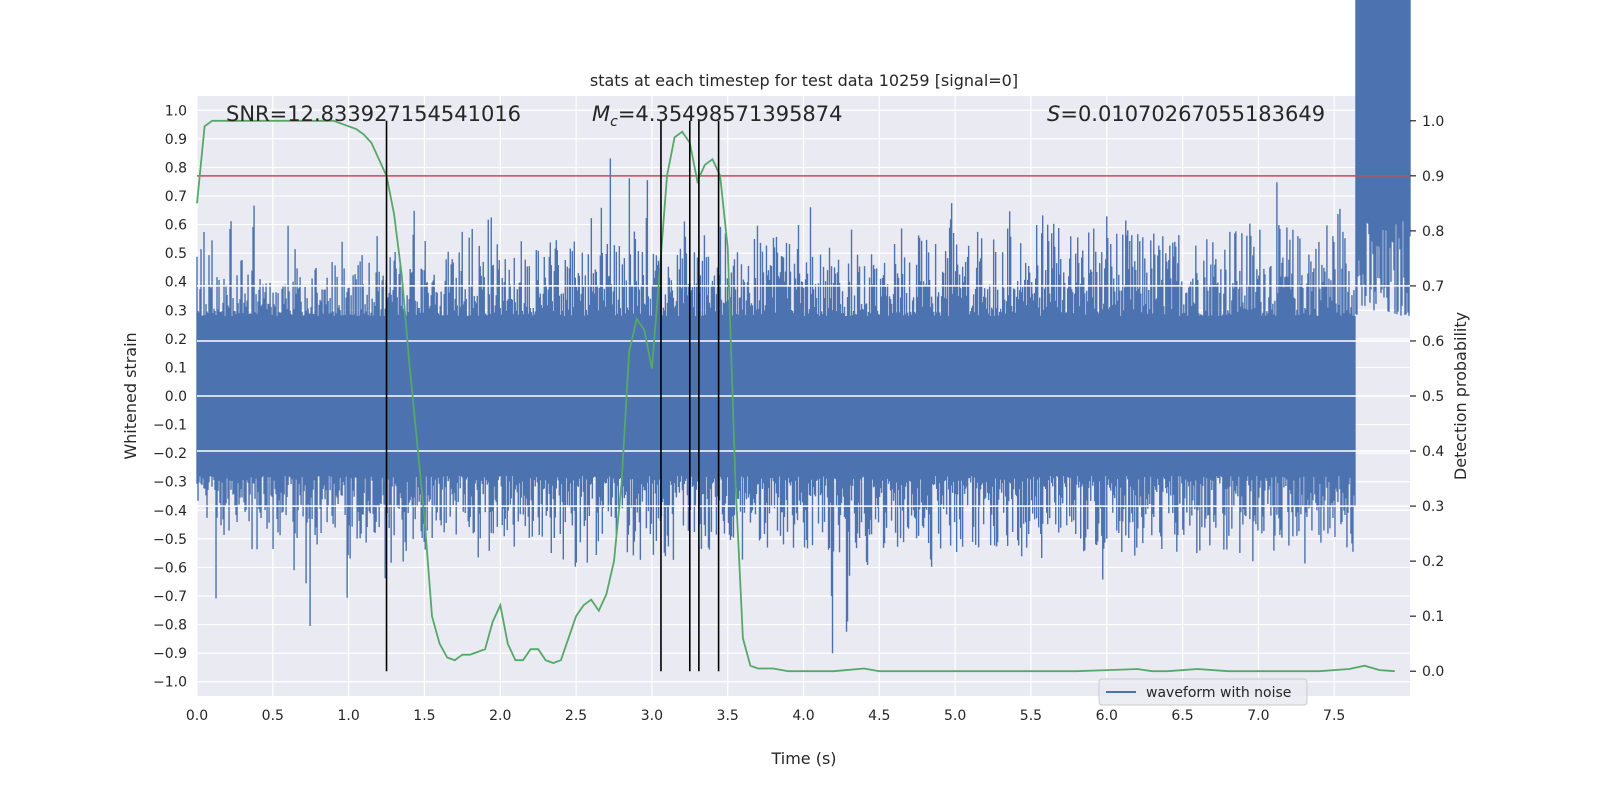 The height and width of the screenshot is (800, 1600). Describe the element at coordinates (170, 540) in the screenshot. I see `y-left-tick-label: −0.5` at that location.